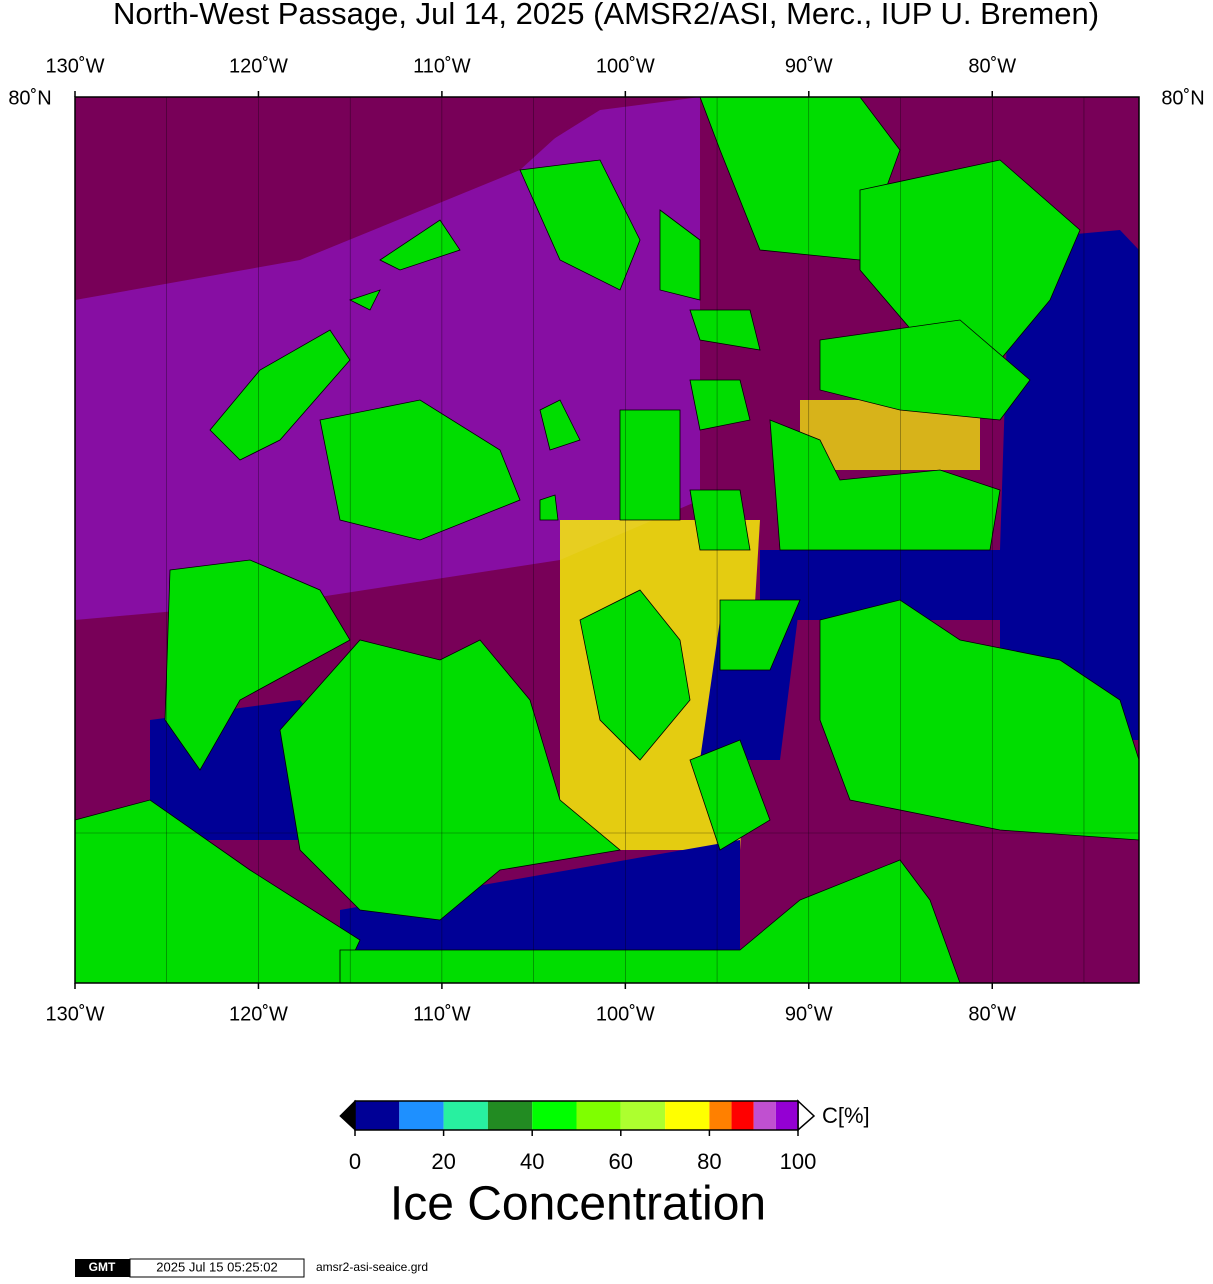 The width and height of the screenshot is (1213, 1284). Describe the element at coordinates (532, 1161) in the screenshot. I see `colorbar-tick-label: 40` at that location.